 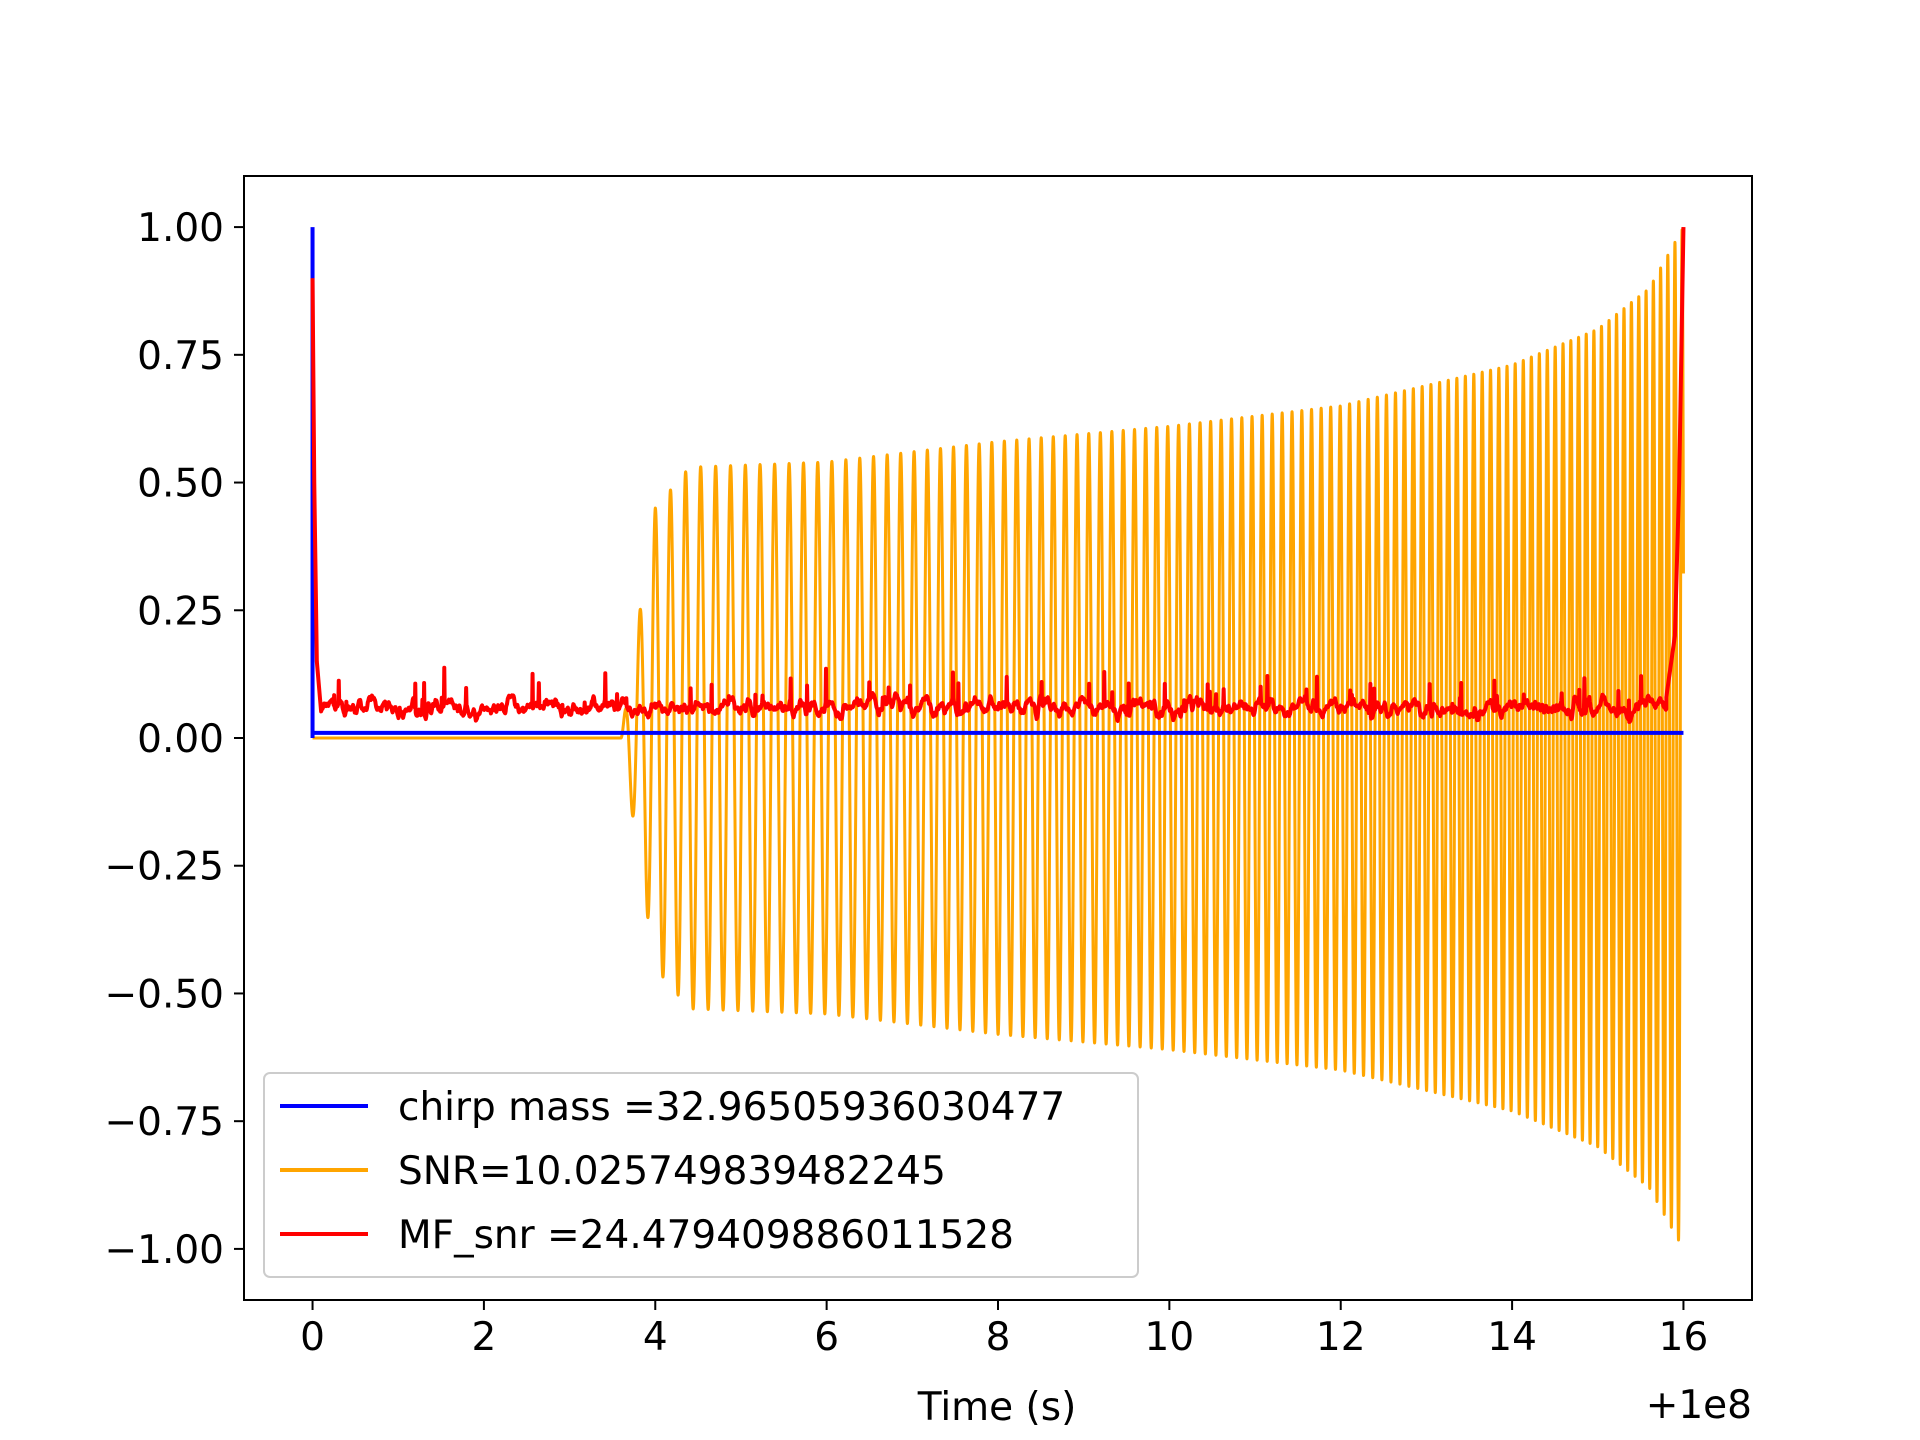 I want to click on y-axis-ticks: 1.00 0.75 0.50 0.25 0.00 −0.25 −0.50 −0.75 −1.00, so click(x=174, y=739).